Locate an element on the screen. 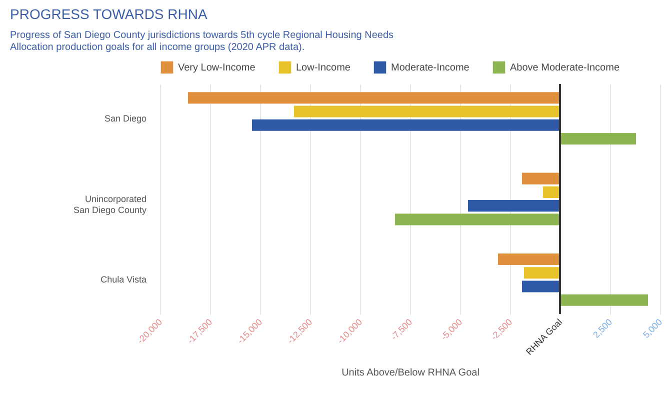 Image resolution: width=672 pixels, height=402 pixels. chart-title: PROGRESS TOWARDS RHNA is located at coordinates (109, 14).